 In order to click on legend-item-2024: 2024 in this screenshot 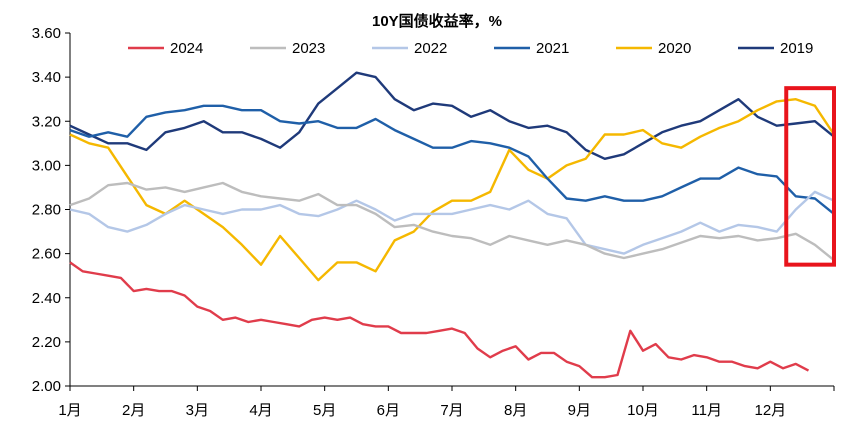, I will do `click(165, 48)`.